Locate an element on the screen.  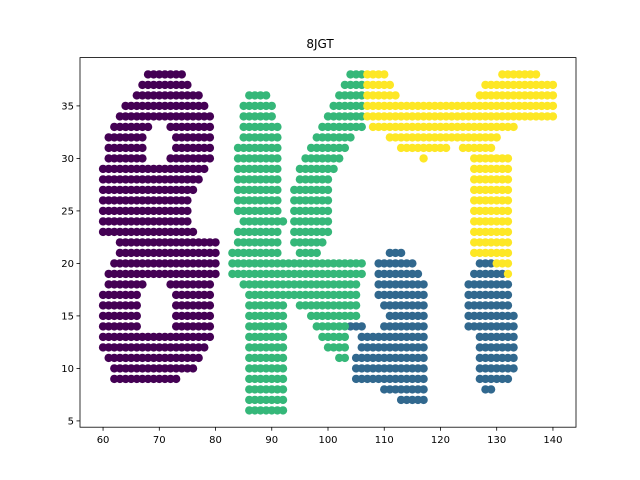
y-tick-label: 10 is located at coordinates (67, 369).